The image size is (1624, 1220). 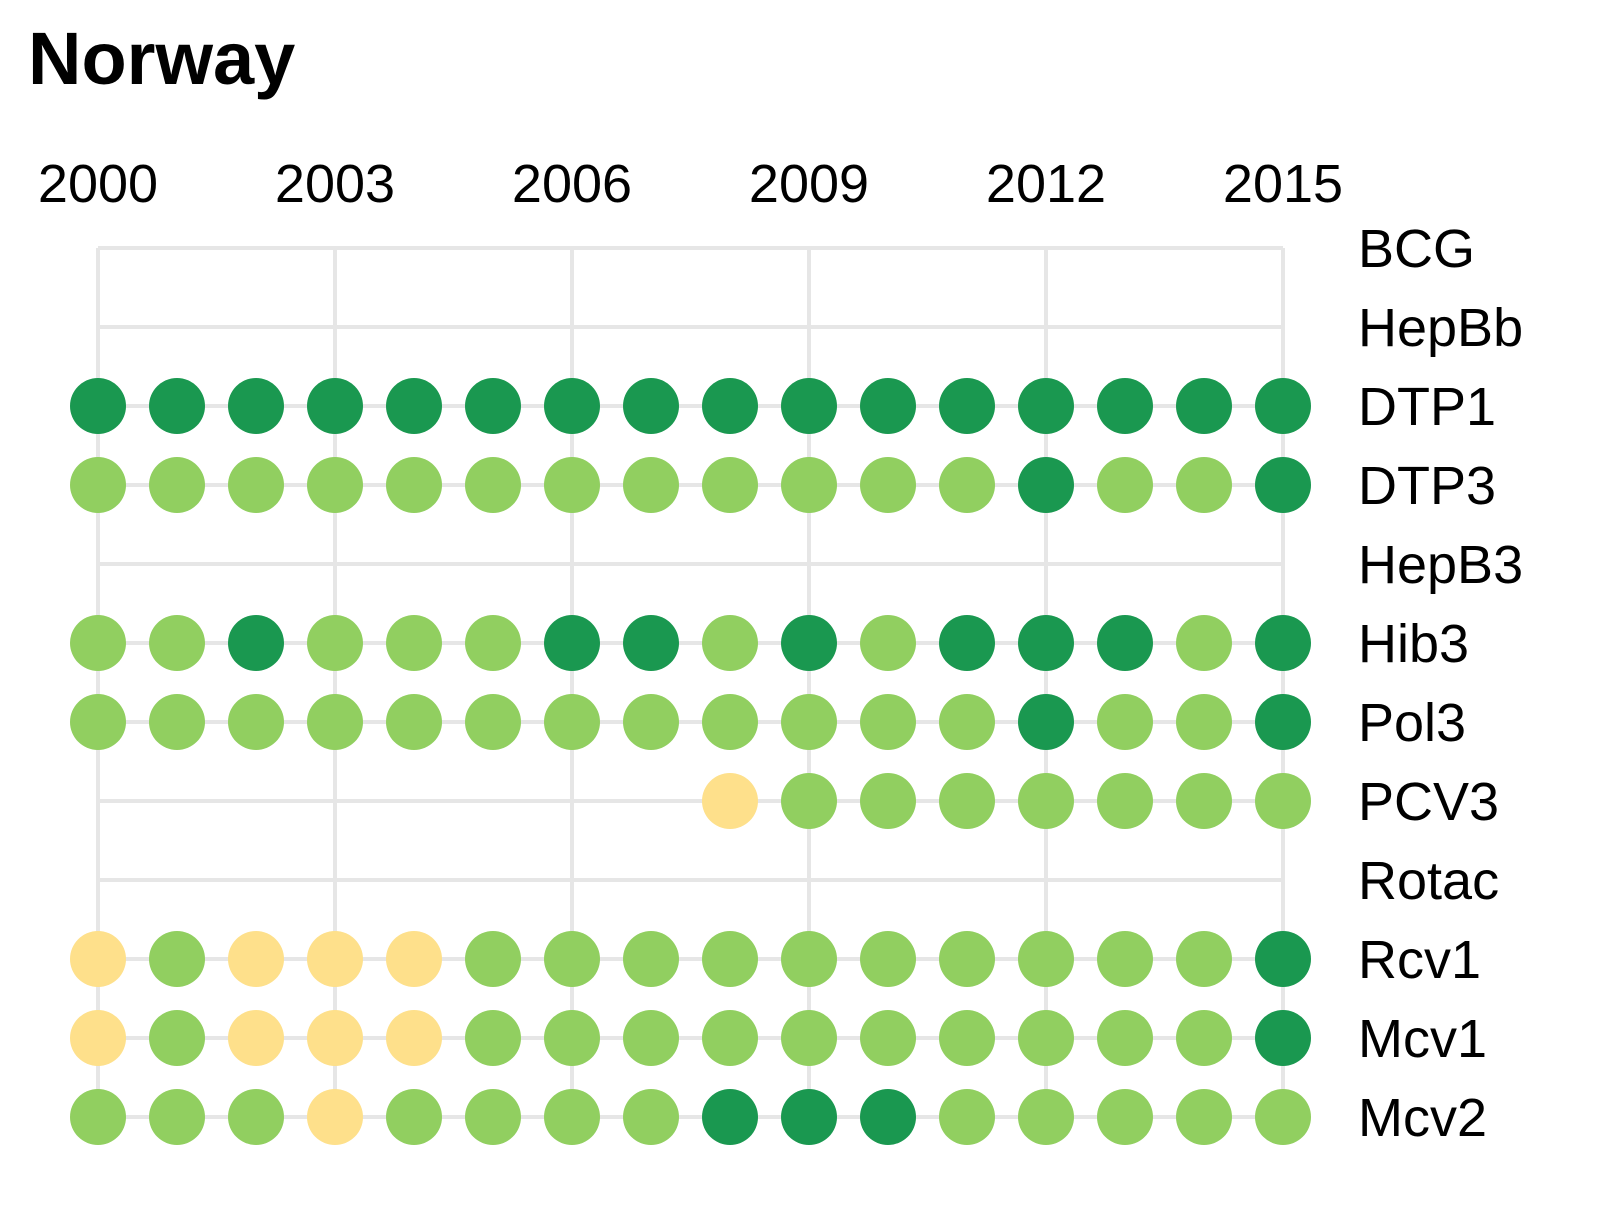 I want to click on dot-rcv1-2013, so click(x=1125, y=959).